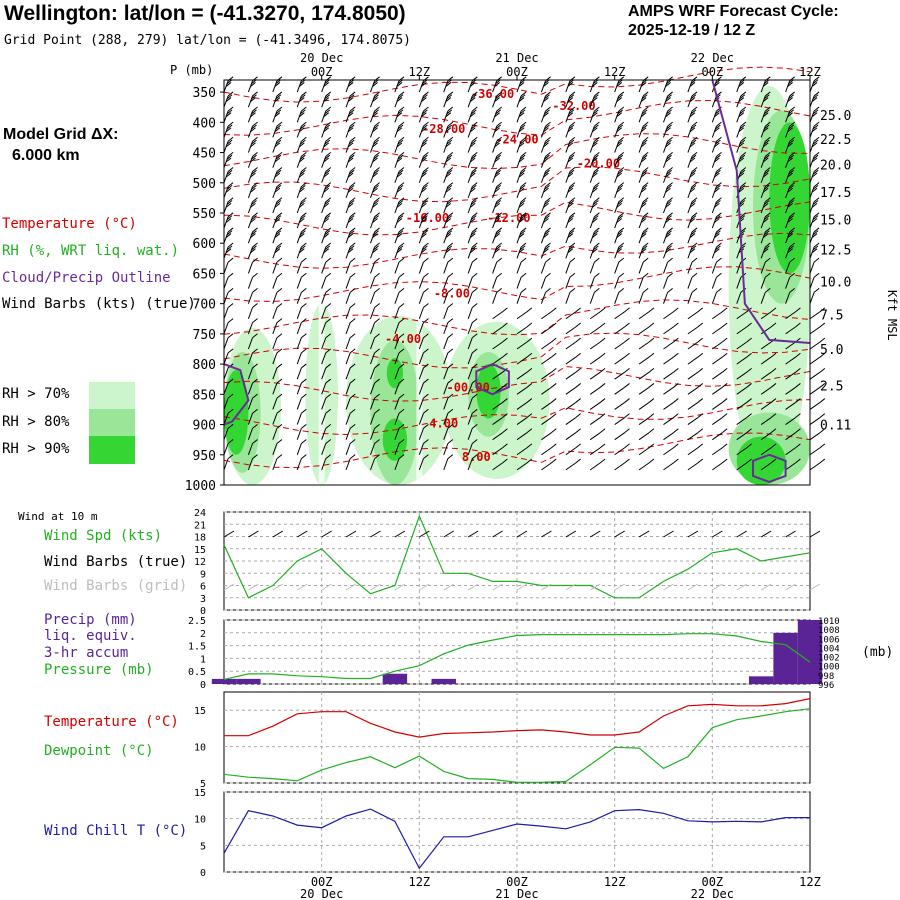 The height and width of the screenshot is (900, 900). Describe the element at coordinates (203, 873) in the screenshot. I see `windchill-panel-y-tick-label: 0` at that location.